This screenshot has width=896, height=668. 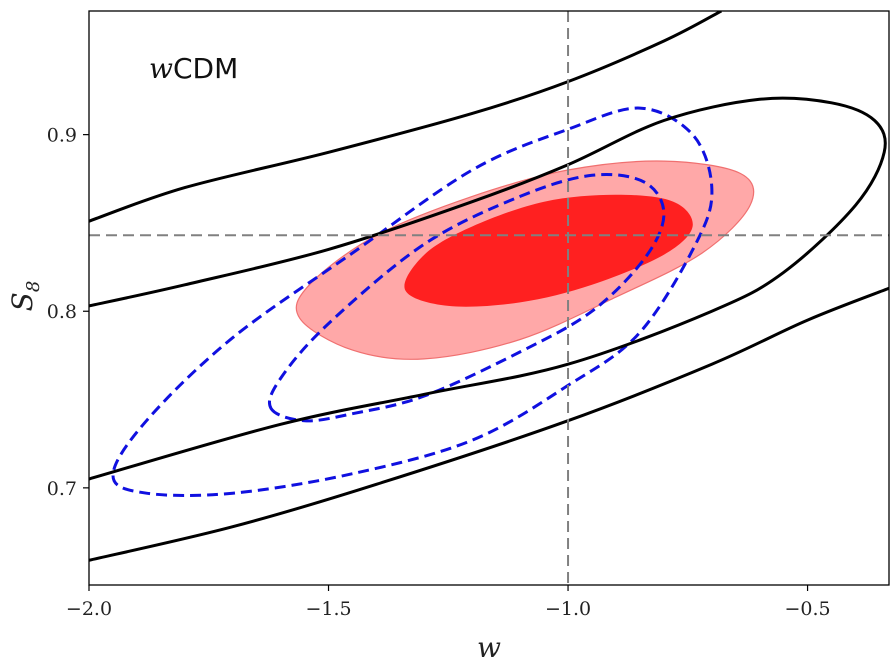 What do you see at coordinates (448, 602) in the screenshot?
I see `x-axis-ticks: −2.0 −1.5 −1.0 −0.5` at bounding box center [448, 602].